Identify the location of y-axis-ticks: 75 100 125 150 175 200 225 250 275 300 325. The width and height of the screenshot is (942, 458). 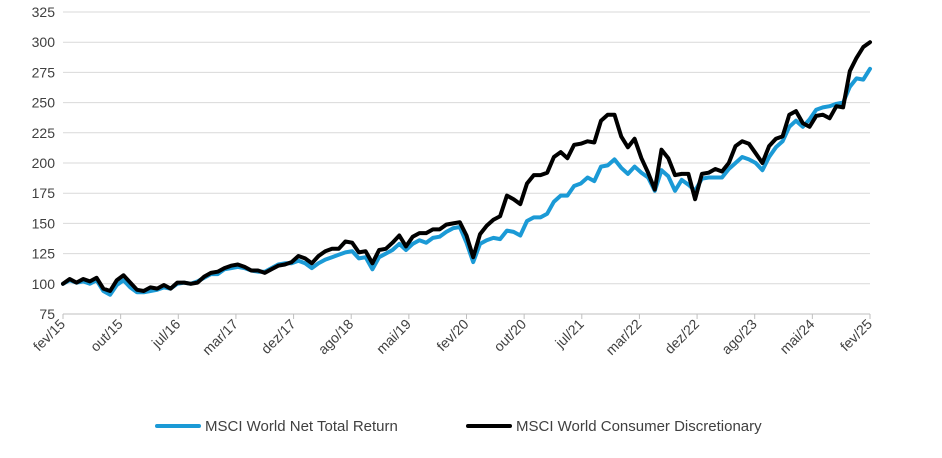
(44, 163).